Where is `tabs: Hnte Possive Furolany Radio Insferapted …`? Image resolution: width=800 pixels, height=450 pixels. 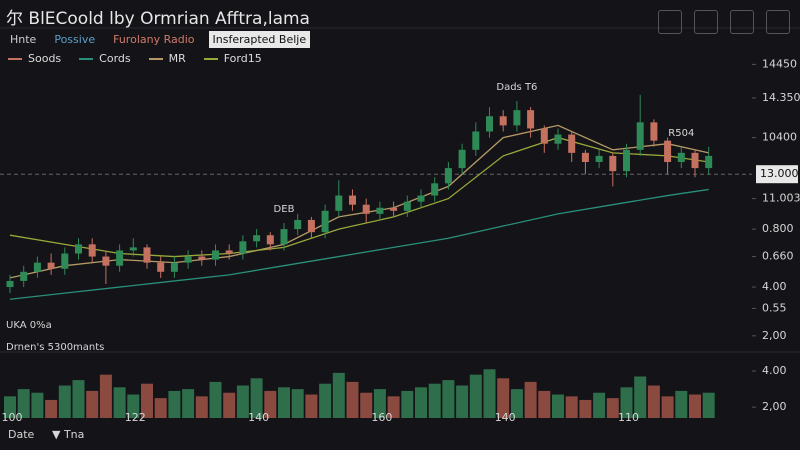 tabs: Hnte Possive Furolany Radio Insferapted … is located at coordinates (158, 39).